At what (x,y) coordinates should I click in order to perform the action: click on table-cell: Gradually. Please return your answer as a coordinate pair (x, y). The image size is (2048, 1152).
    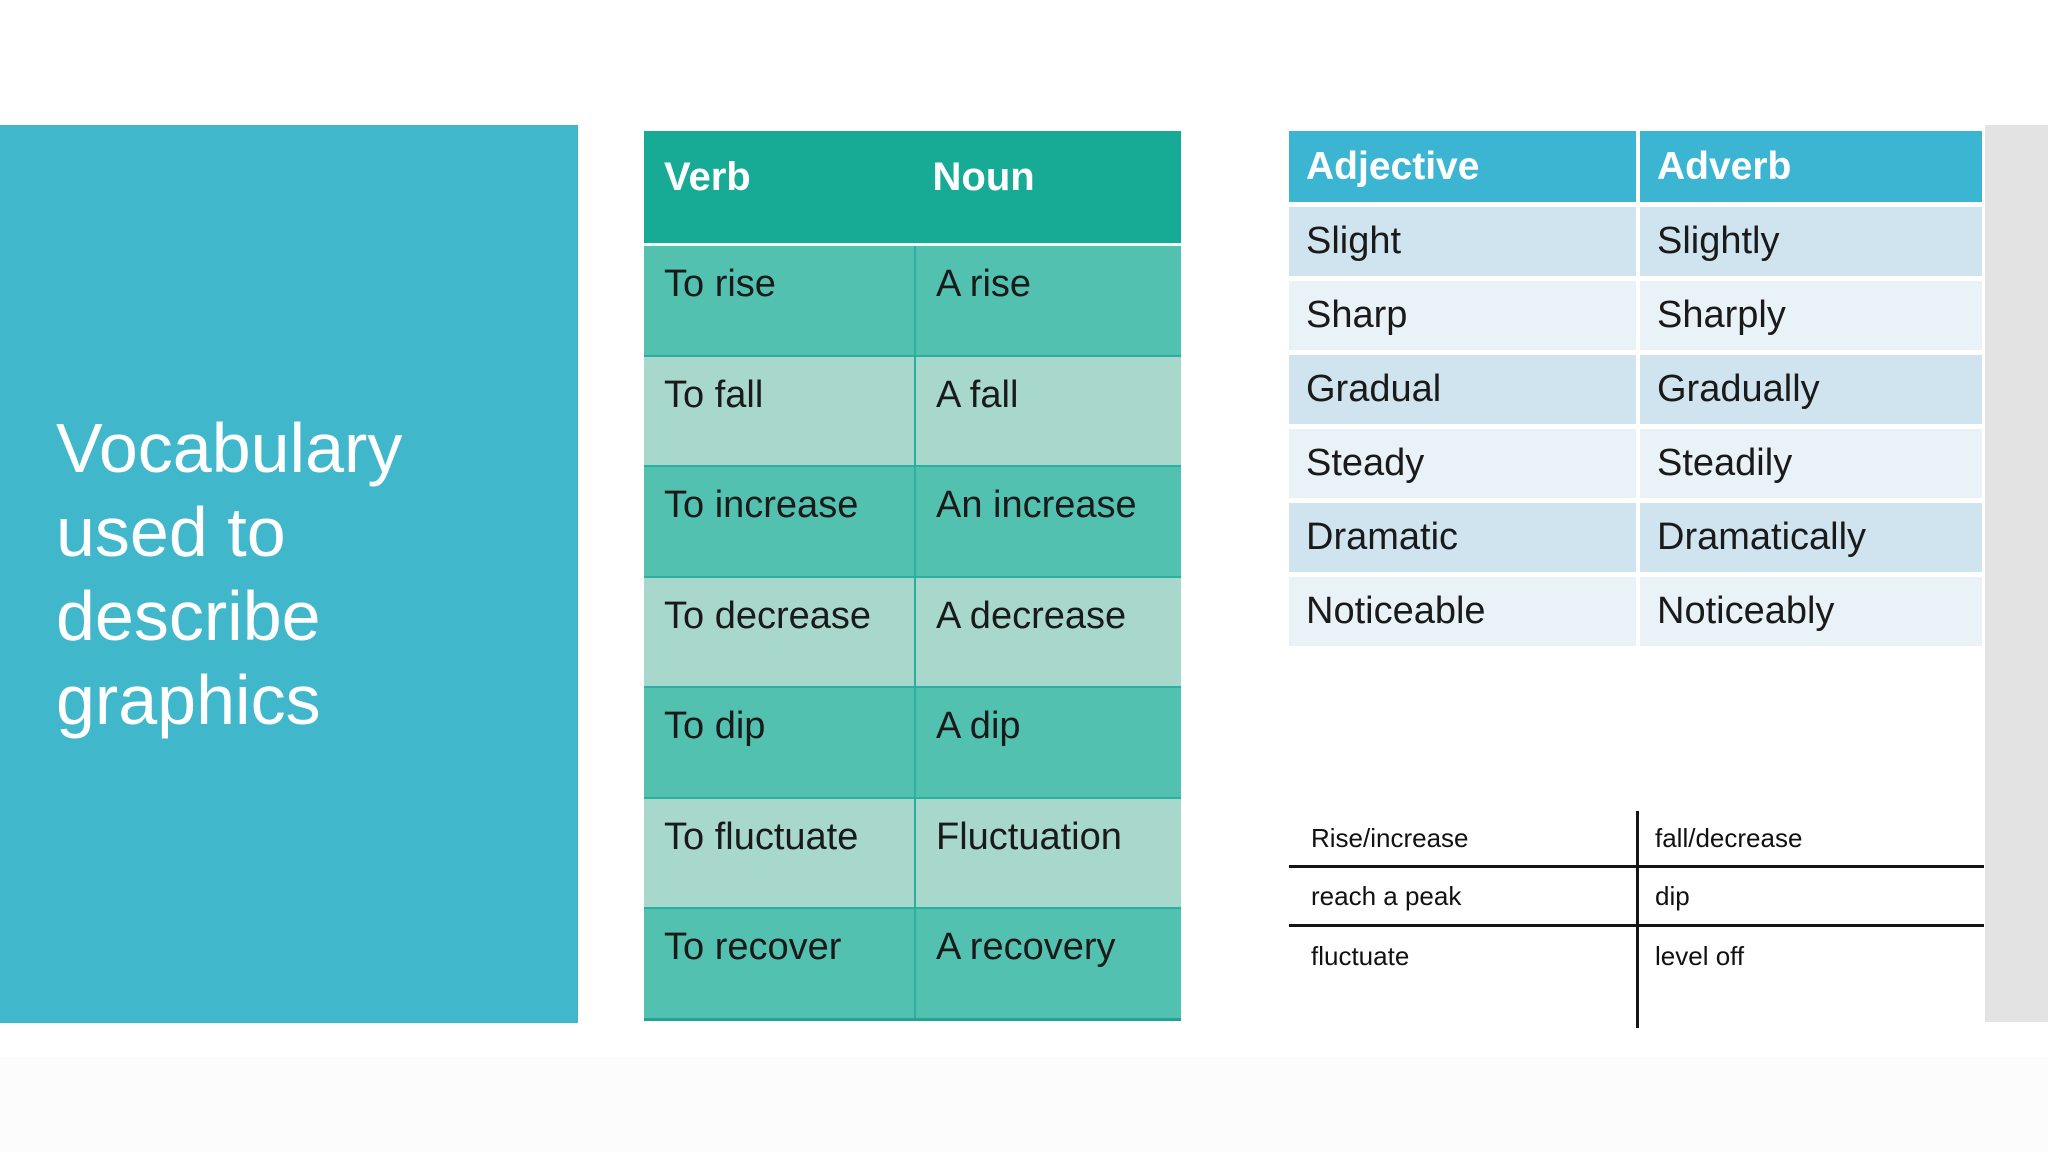
    Looking at the image, I should click on (1809, 389).